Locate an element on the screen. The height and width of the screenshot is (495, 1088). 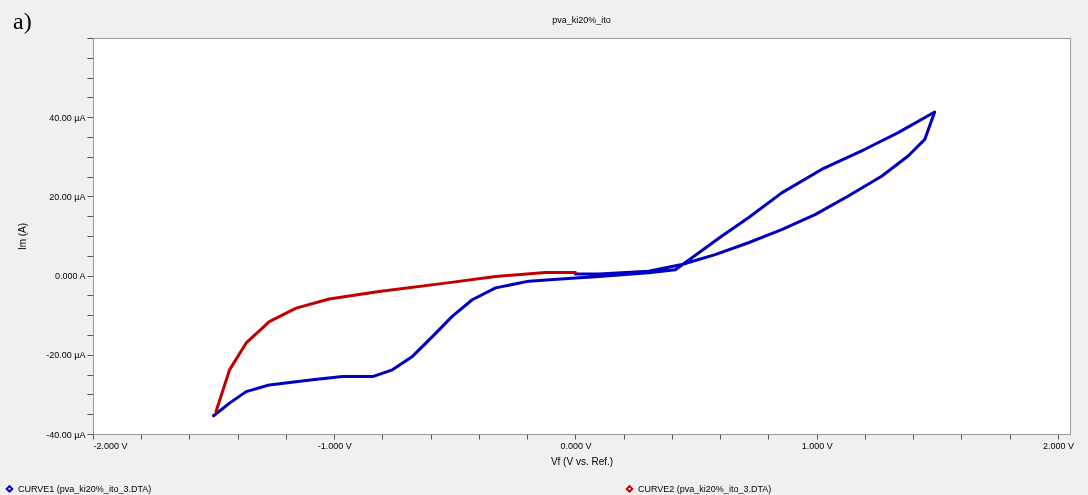
x-tick-label: 0.000 V is located at coordinates (576, 445).